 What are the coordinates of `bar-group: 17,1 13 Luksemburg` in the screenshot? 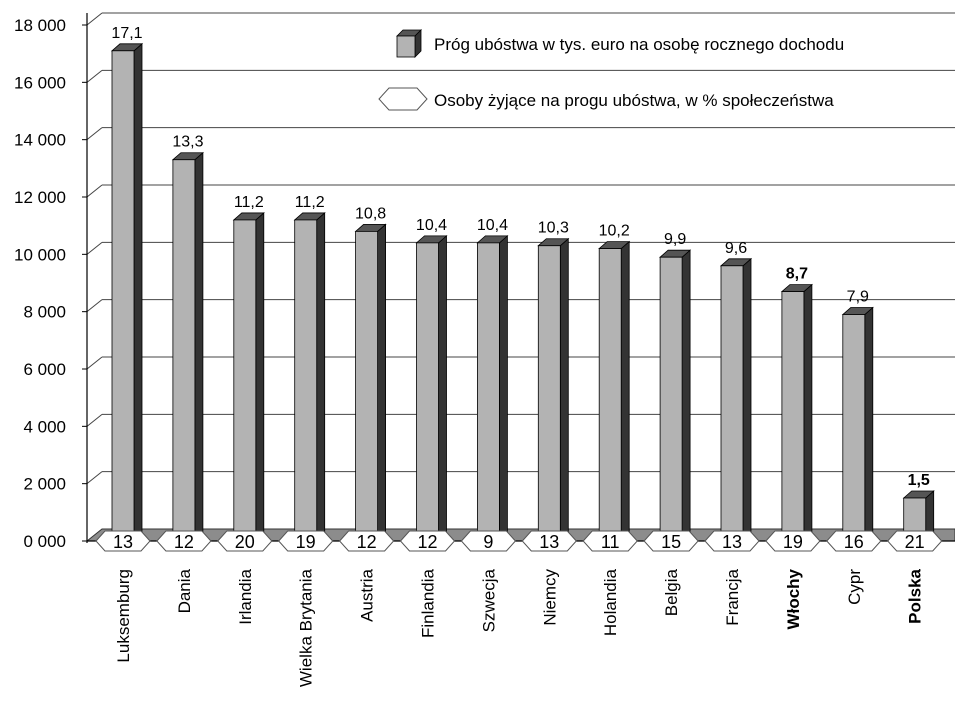 It's located at (123, 344).